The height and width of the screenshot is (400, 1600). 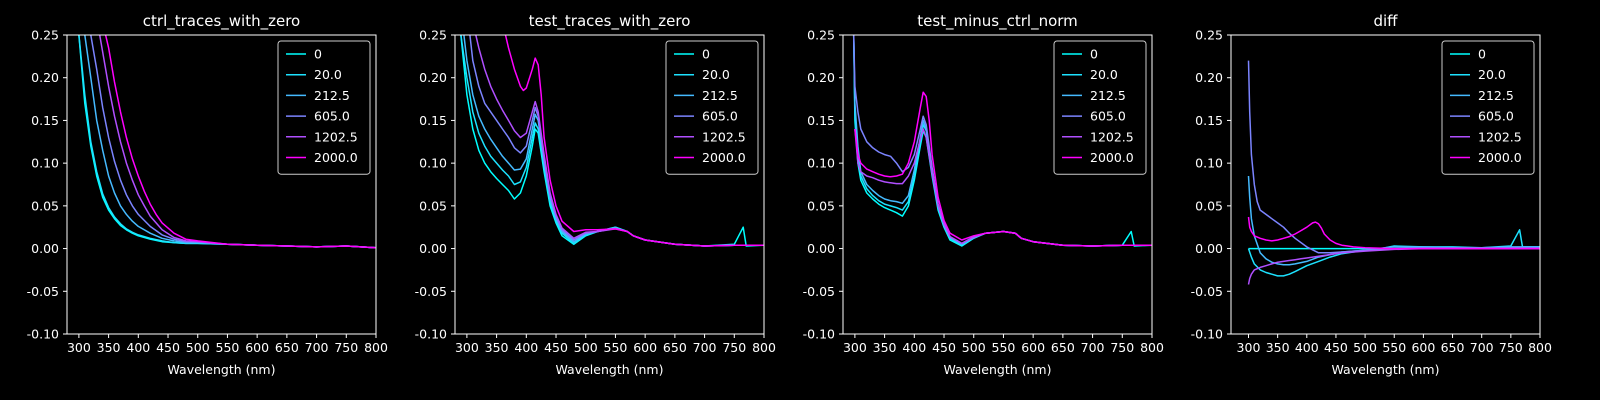 I want to click on series-line-1202.5, so click(x=1393, y=266).